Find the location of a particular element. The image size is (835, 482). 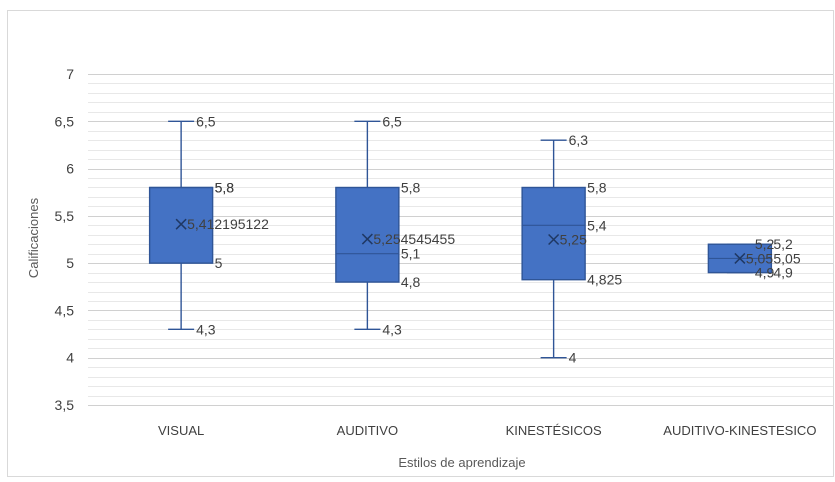

y-tick-label: 7 is located at coordinates (70, 74).